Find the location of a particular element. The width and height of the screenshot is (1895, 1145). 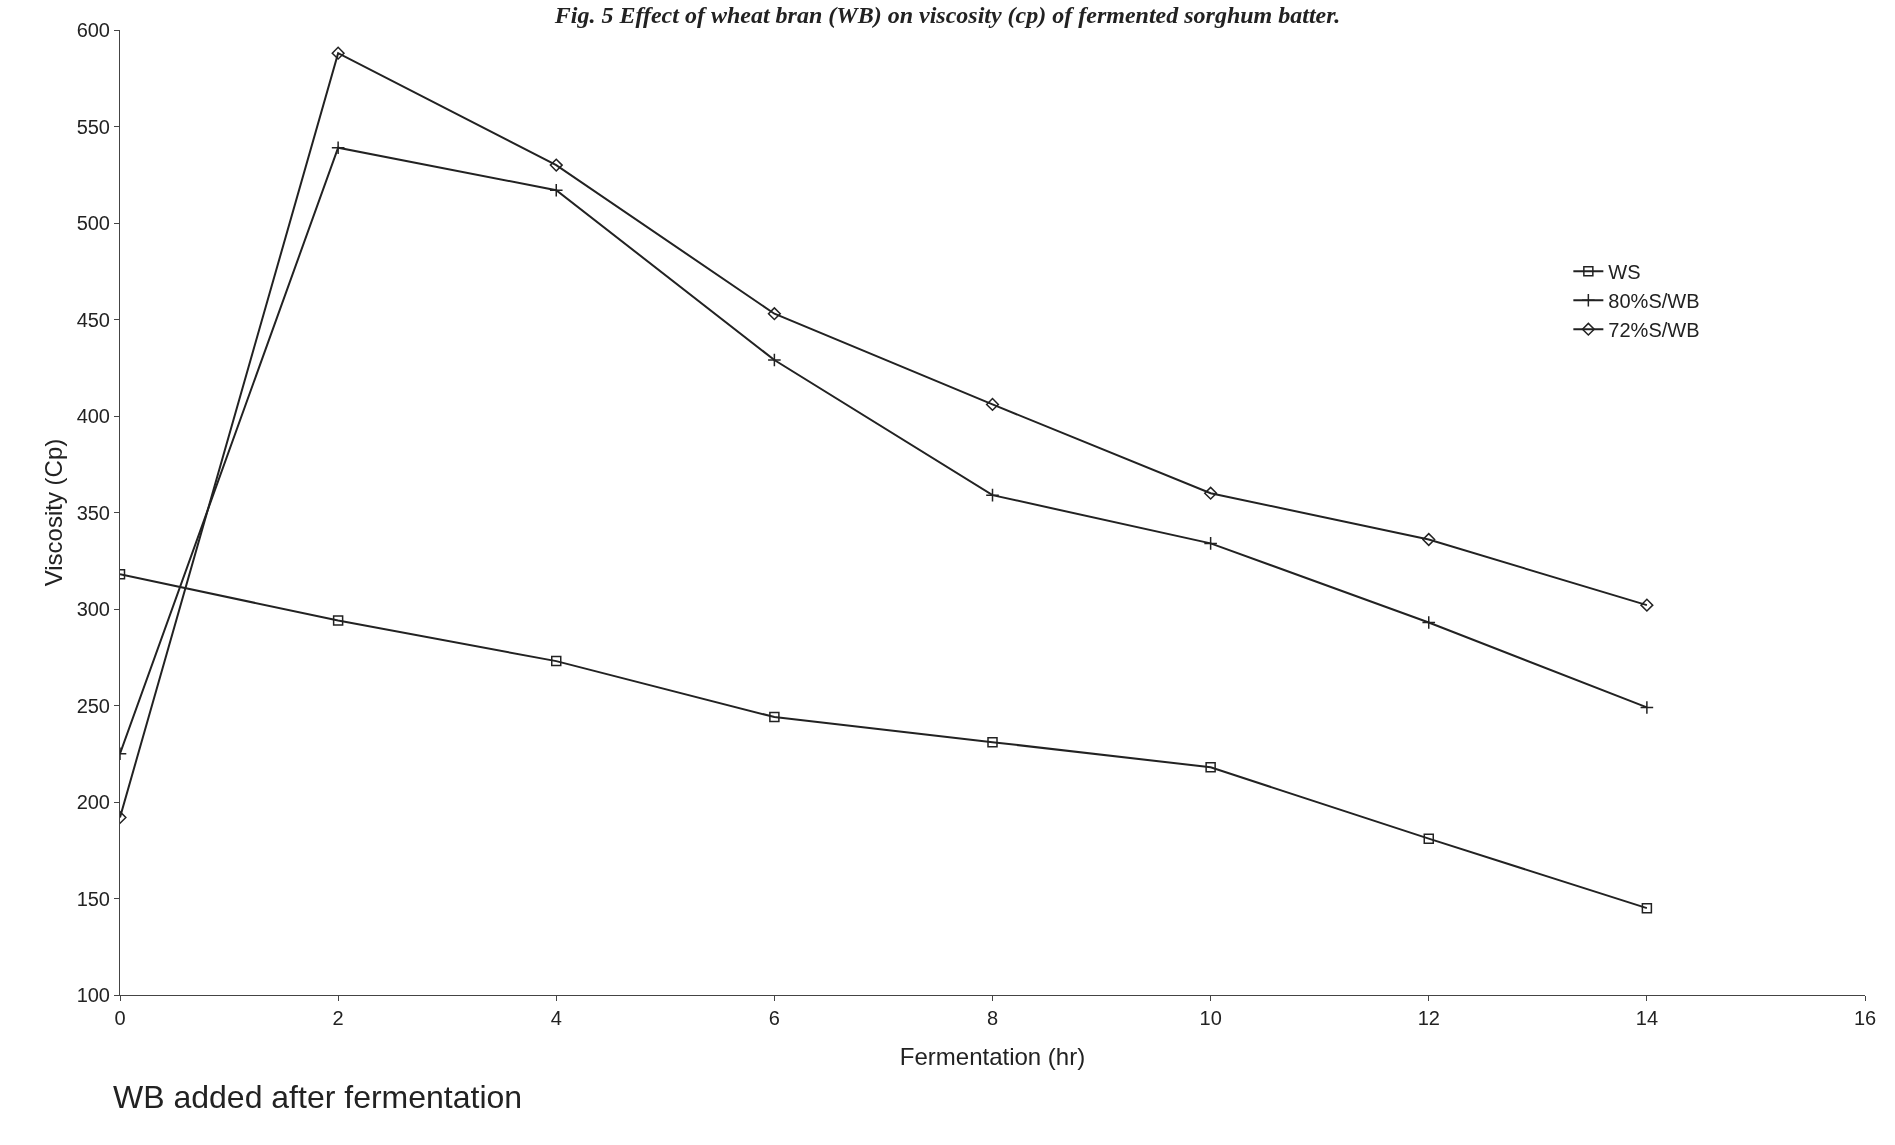

x-tick-label: 14 is located at coordinates (1647, 1018).